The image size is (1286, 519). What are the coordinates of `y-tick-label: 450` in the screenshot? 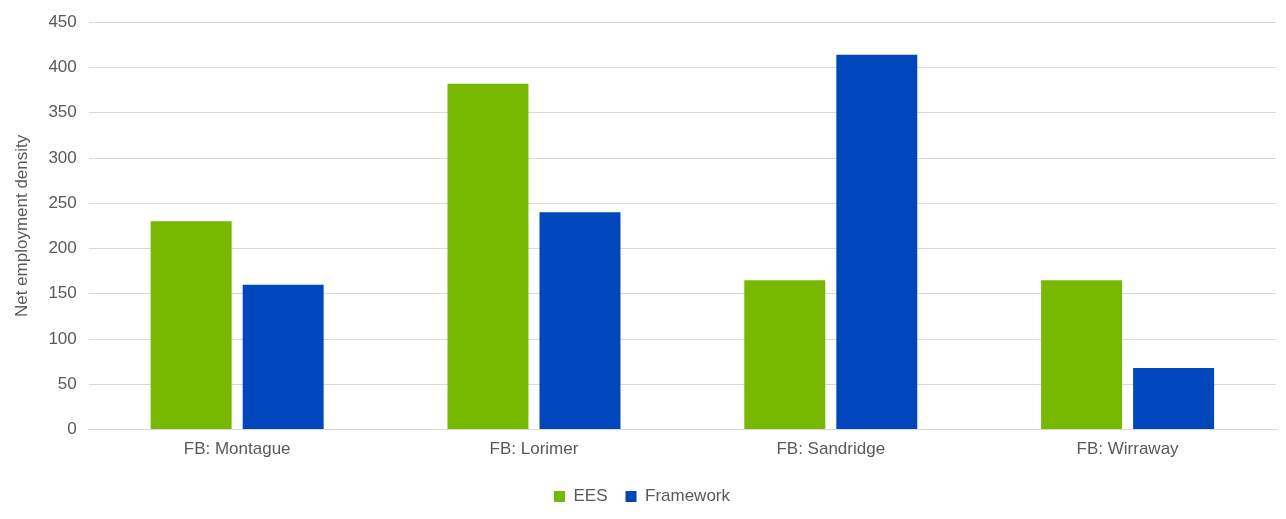 It's located at (62, 21).